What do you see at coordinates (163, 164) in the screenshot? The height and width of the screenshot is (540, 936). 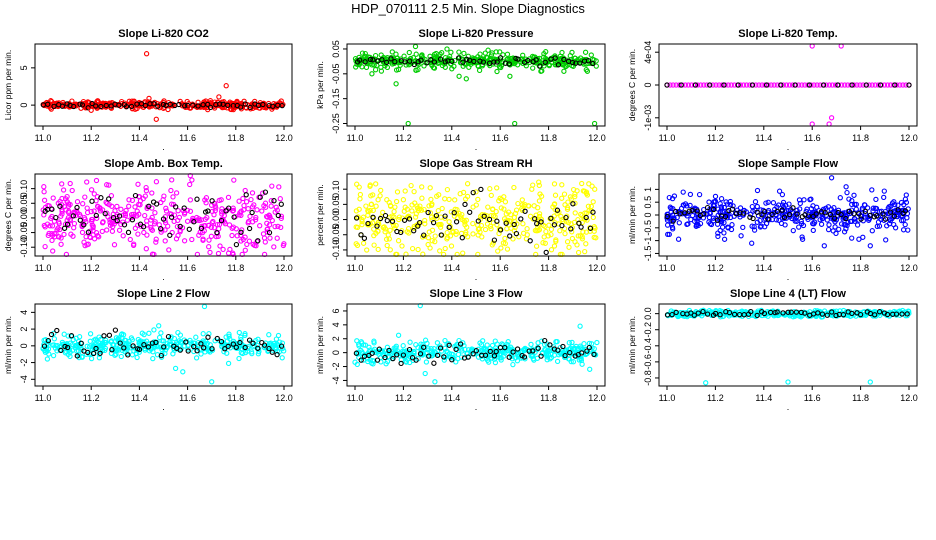 I see `panel-title: Slope Amb. Box Temp.` at bounding box center [163, 164].